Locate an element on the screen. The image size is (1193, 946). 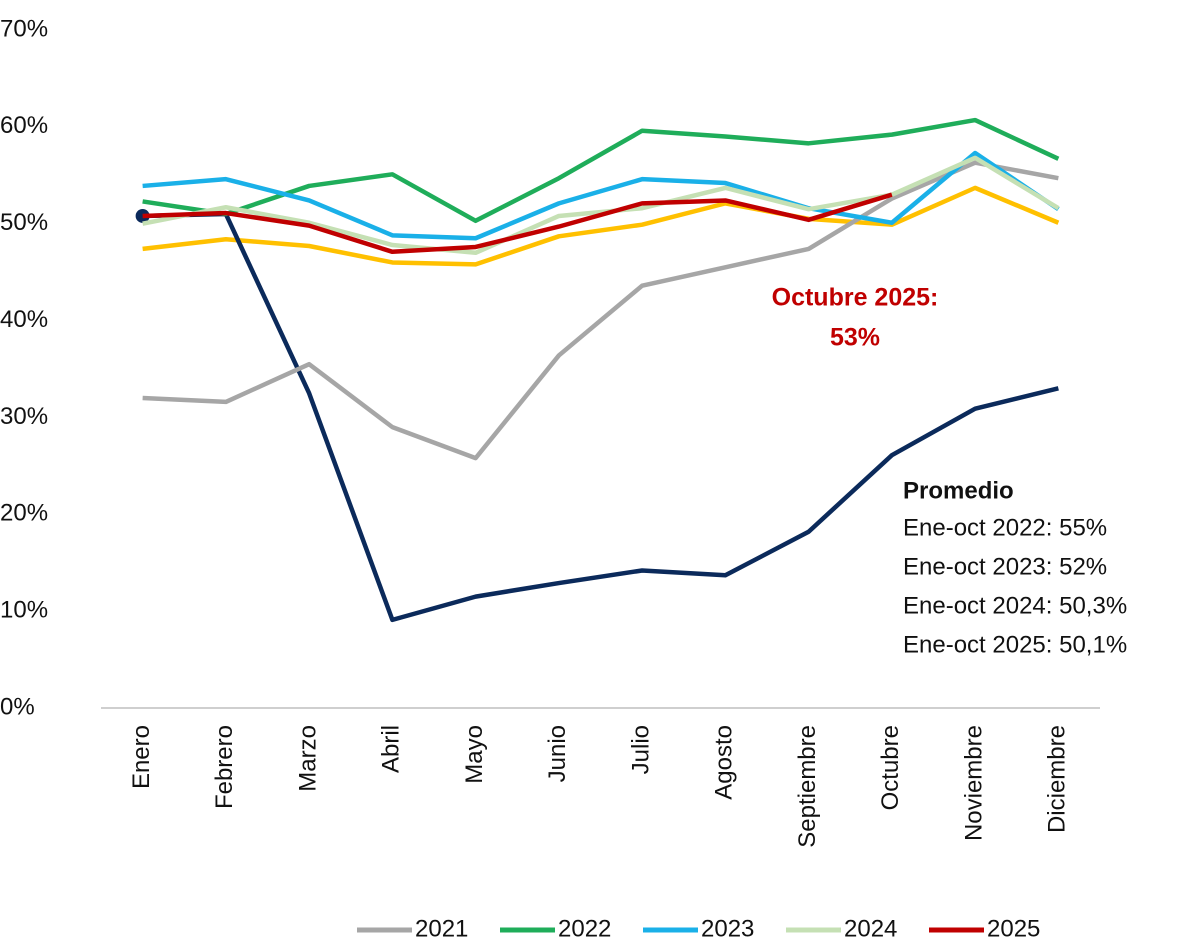
y-tick-label: 40% is located at coordinates (24, 319).